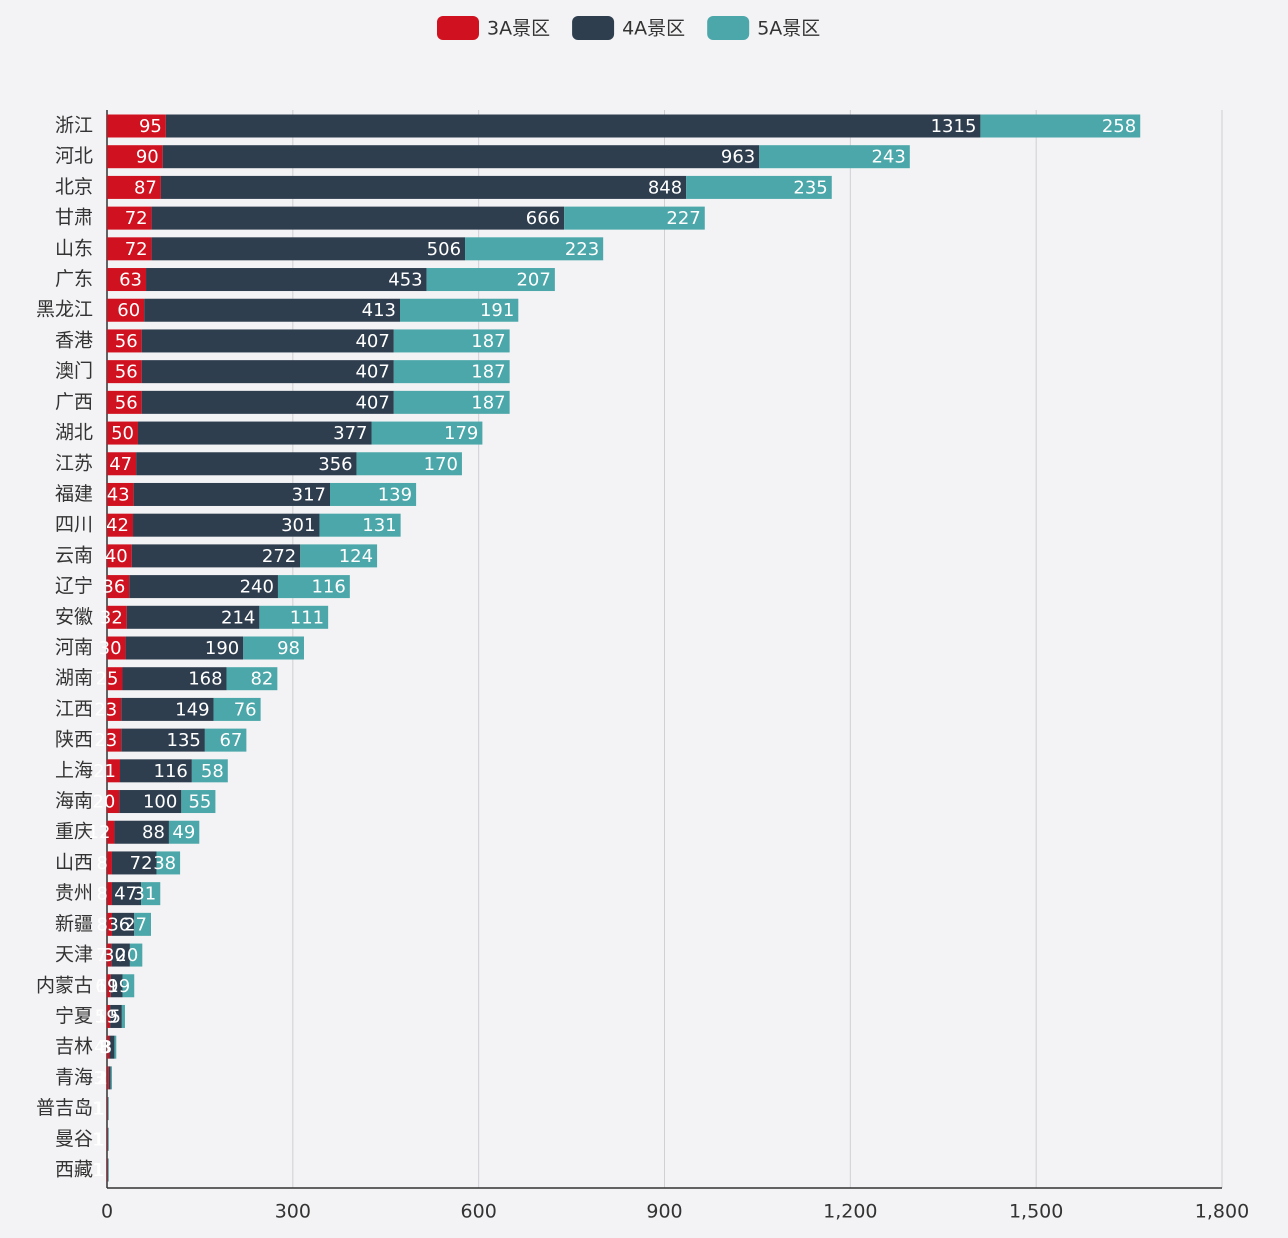 The image size is (1288, 1238). Describe the element at coordinates (145, 187) in the screenshot. I see `value-label: 87` at that location.